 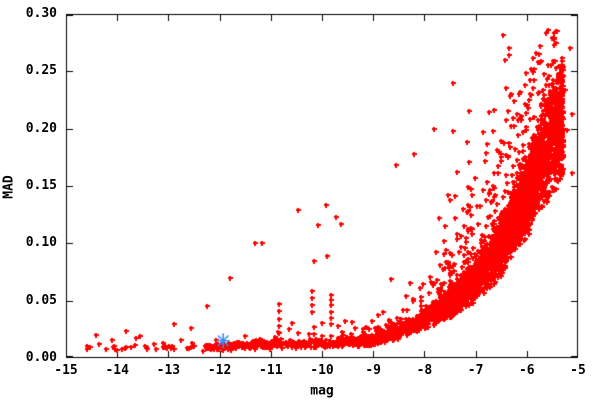 I want to click on y-tick-label: 0.20, so click(x=41, y=128).